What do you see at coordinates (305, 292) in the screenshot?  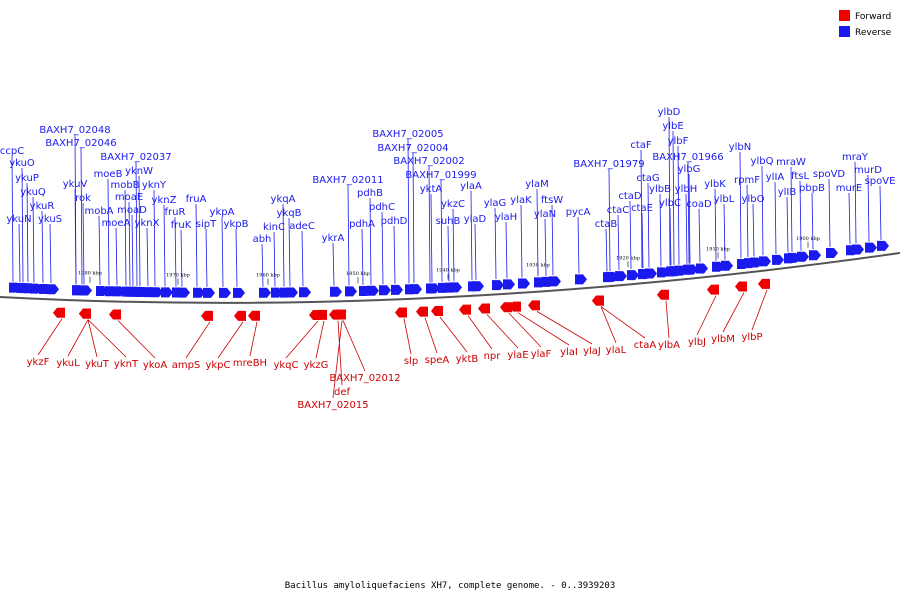 I see `gene-arrow-adec` at bounding box center [305, 292].